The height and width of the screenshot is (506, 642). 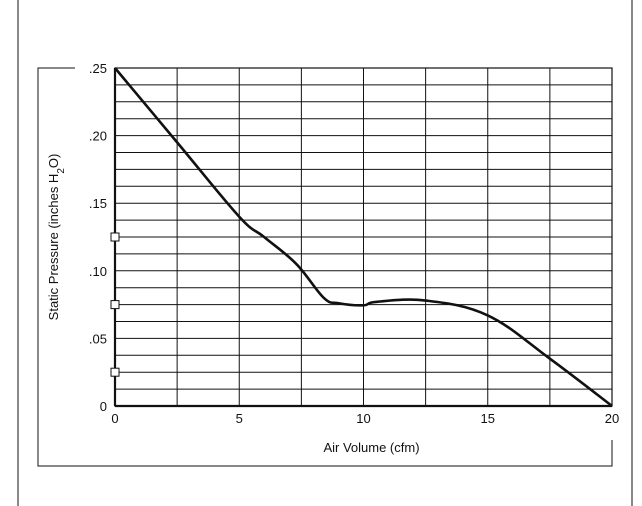 What do you see at coordinates (98, 271) in the screenshot?
I see `y-tick-label: .10` at bounding box center [98, 271].